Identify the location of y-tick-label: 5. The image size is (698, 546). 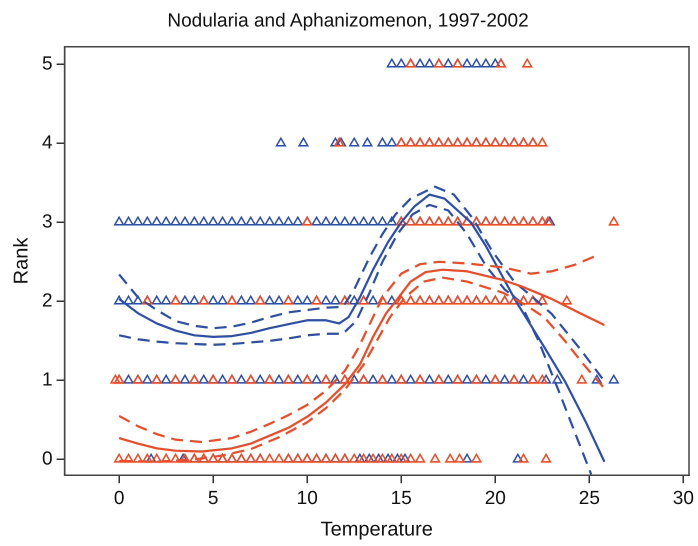
(47, 63).